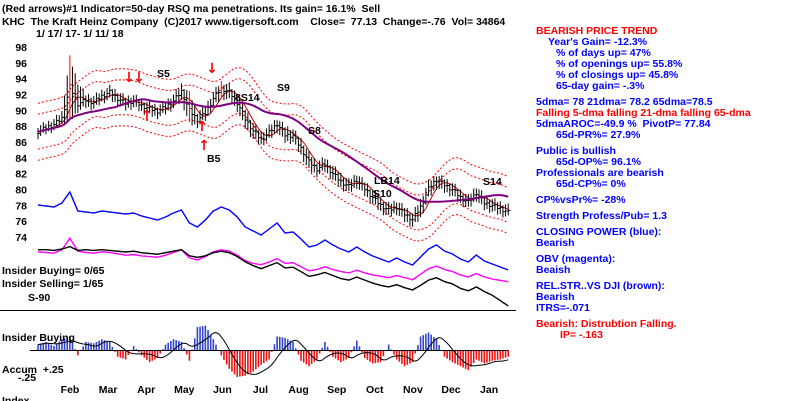 The width and height of the screenshot is (800, 401). Describe the element at coordinates (21, 127) in the screenshot. I see `svg-text: 88` at that location.